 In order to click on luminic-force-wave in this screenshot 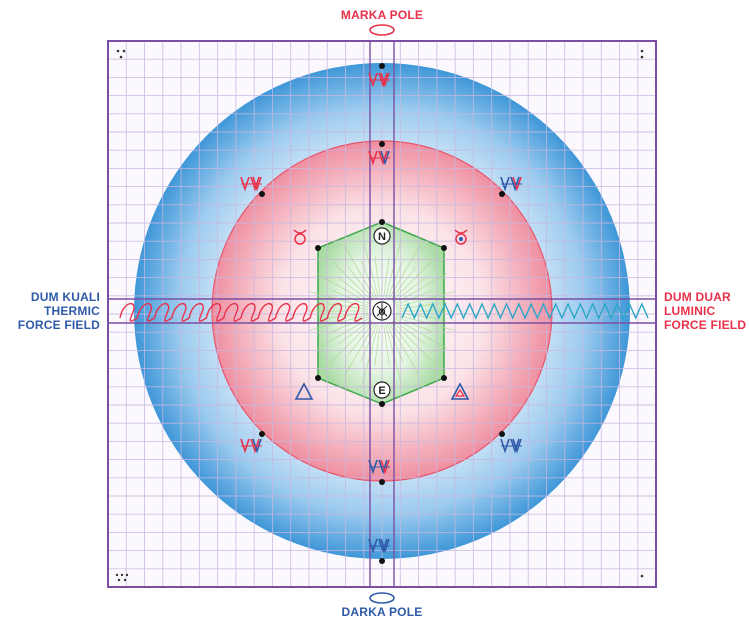, I will do `click(525, 311)`.